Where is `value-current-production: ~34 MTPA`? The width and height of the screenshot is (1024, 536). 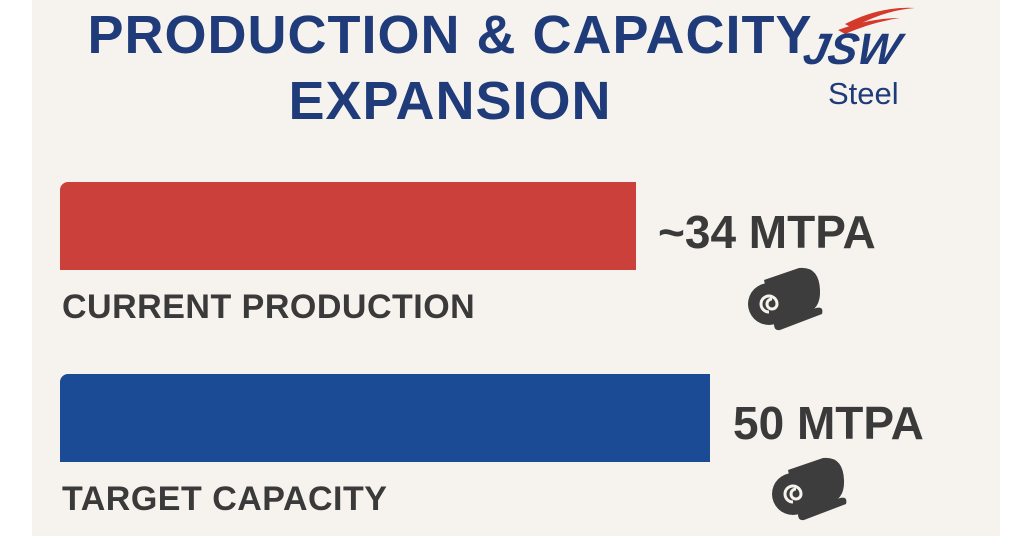
value-current-production: ~34 MTPA is located at coordinates (767, 232).